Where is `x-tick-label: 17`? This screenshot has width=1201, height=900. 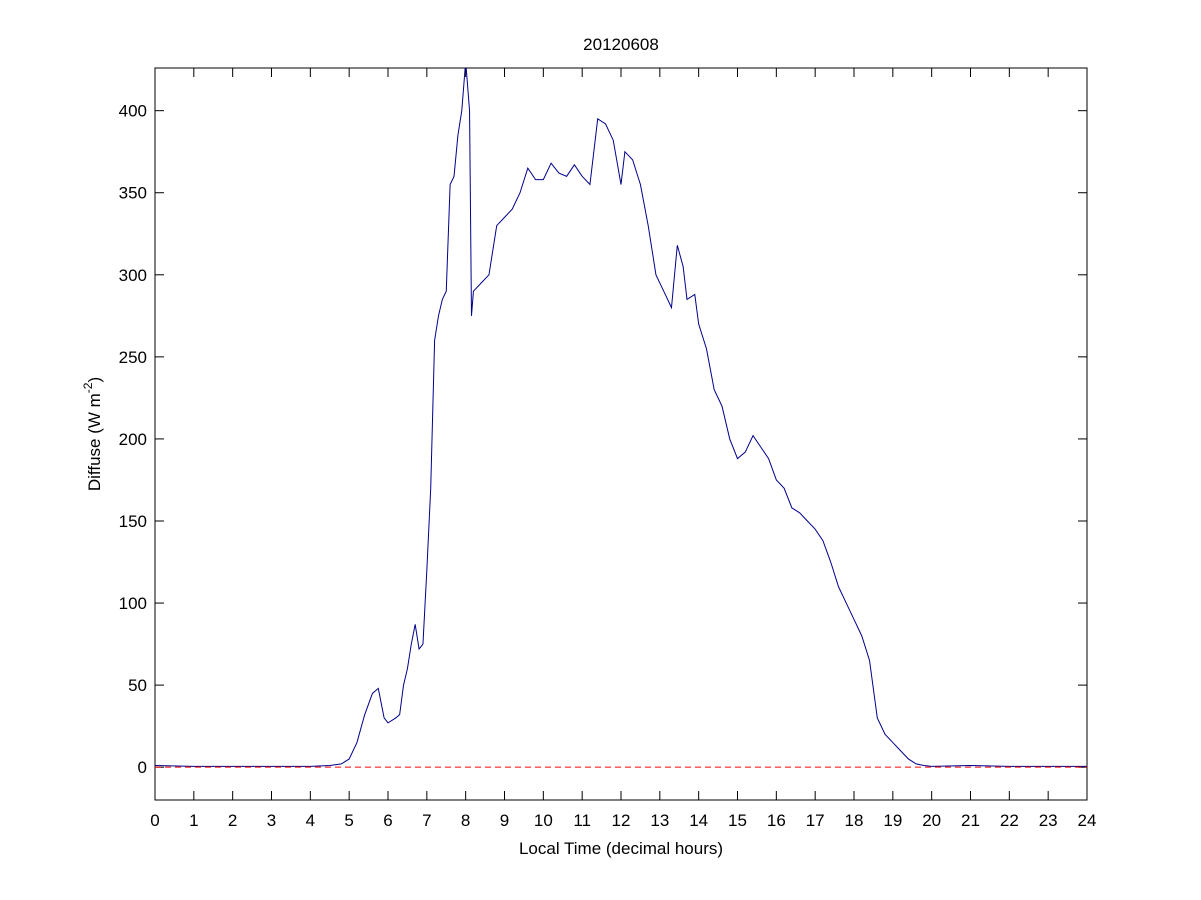
x-tick-label: 17 is located at coordinates (815, 820).